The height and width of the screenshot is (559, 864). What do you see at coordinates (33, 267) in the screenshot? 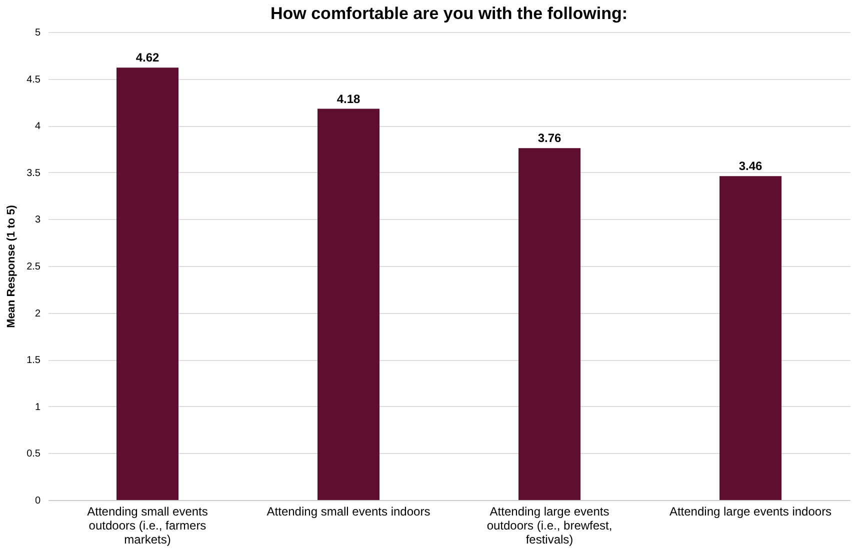
I see `y-tick-label: 2.5` at bounding box center [33, 267].